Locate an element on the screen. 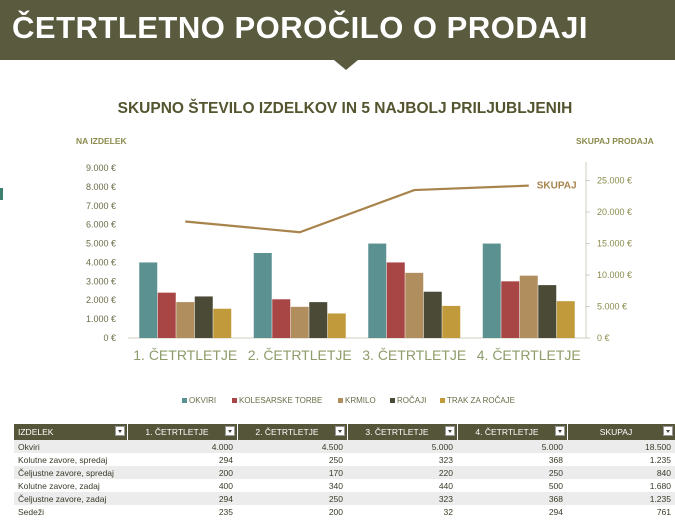 This screenshot has width=675, height=520. bar-krmilo-q2 is located at coordinates (299, 322).